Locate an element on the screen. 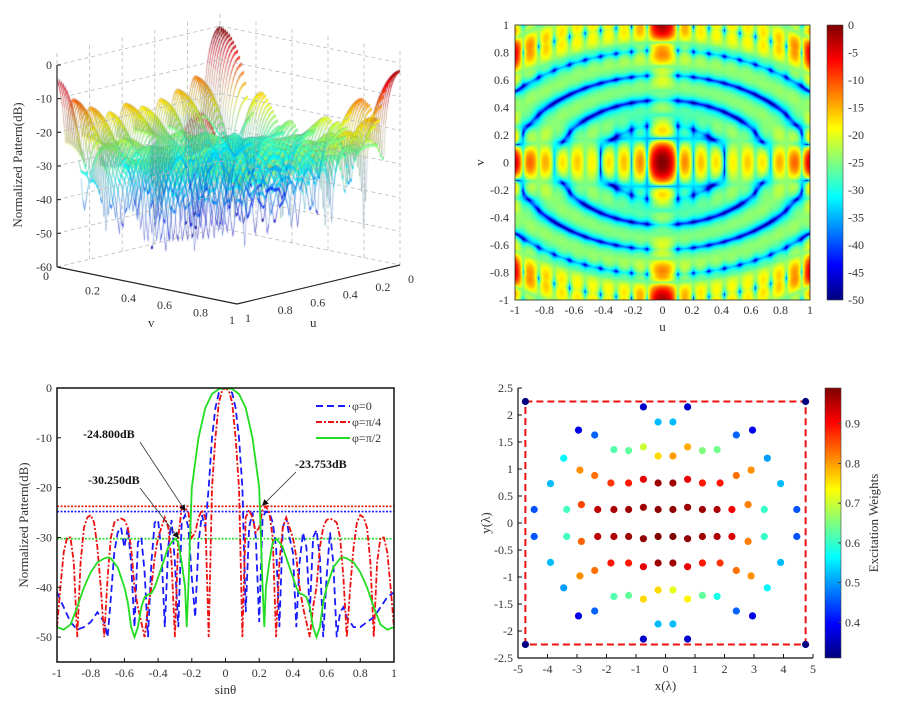  x-tick-label: 1 is located at coordinates (394, 673).